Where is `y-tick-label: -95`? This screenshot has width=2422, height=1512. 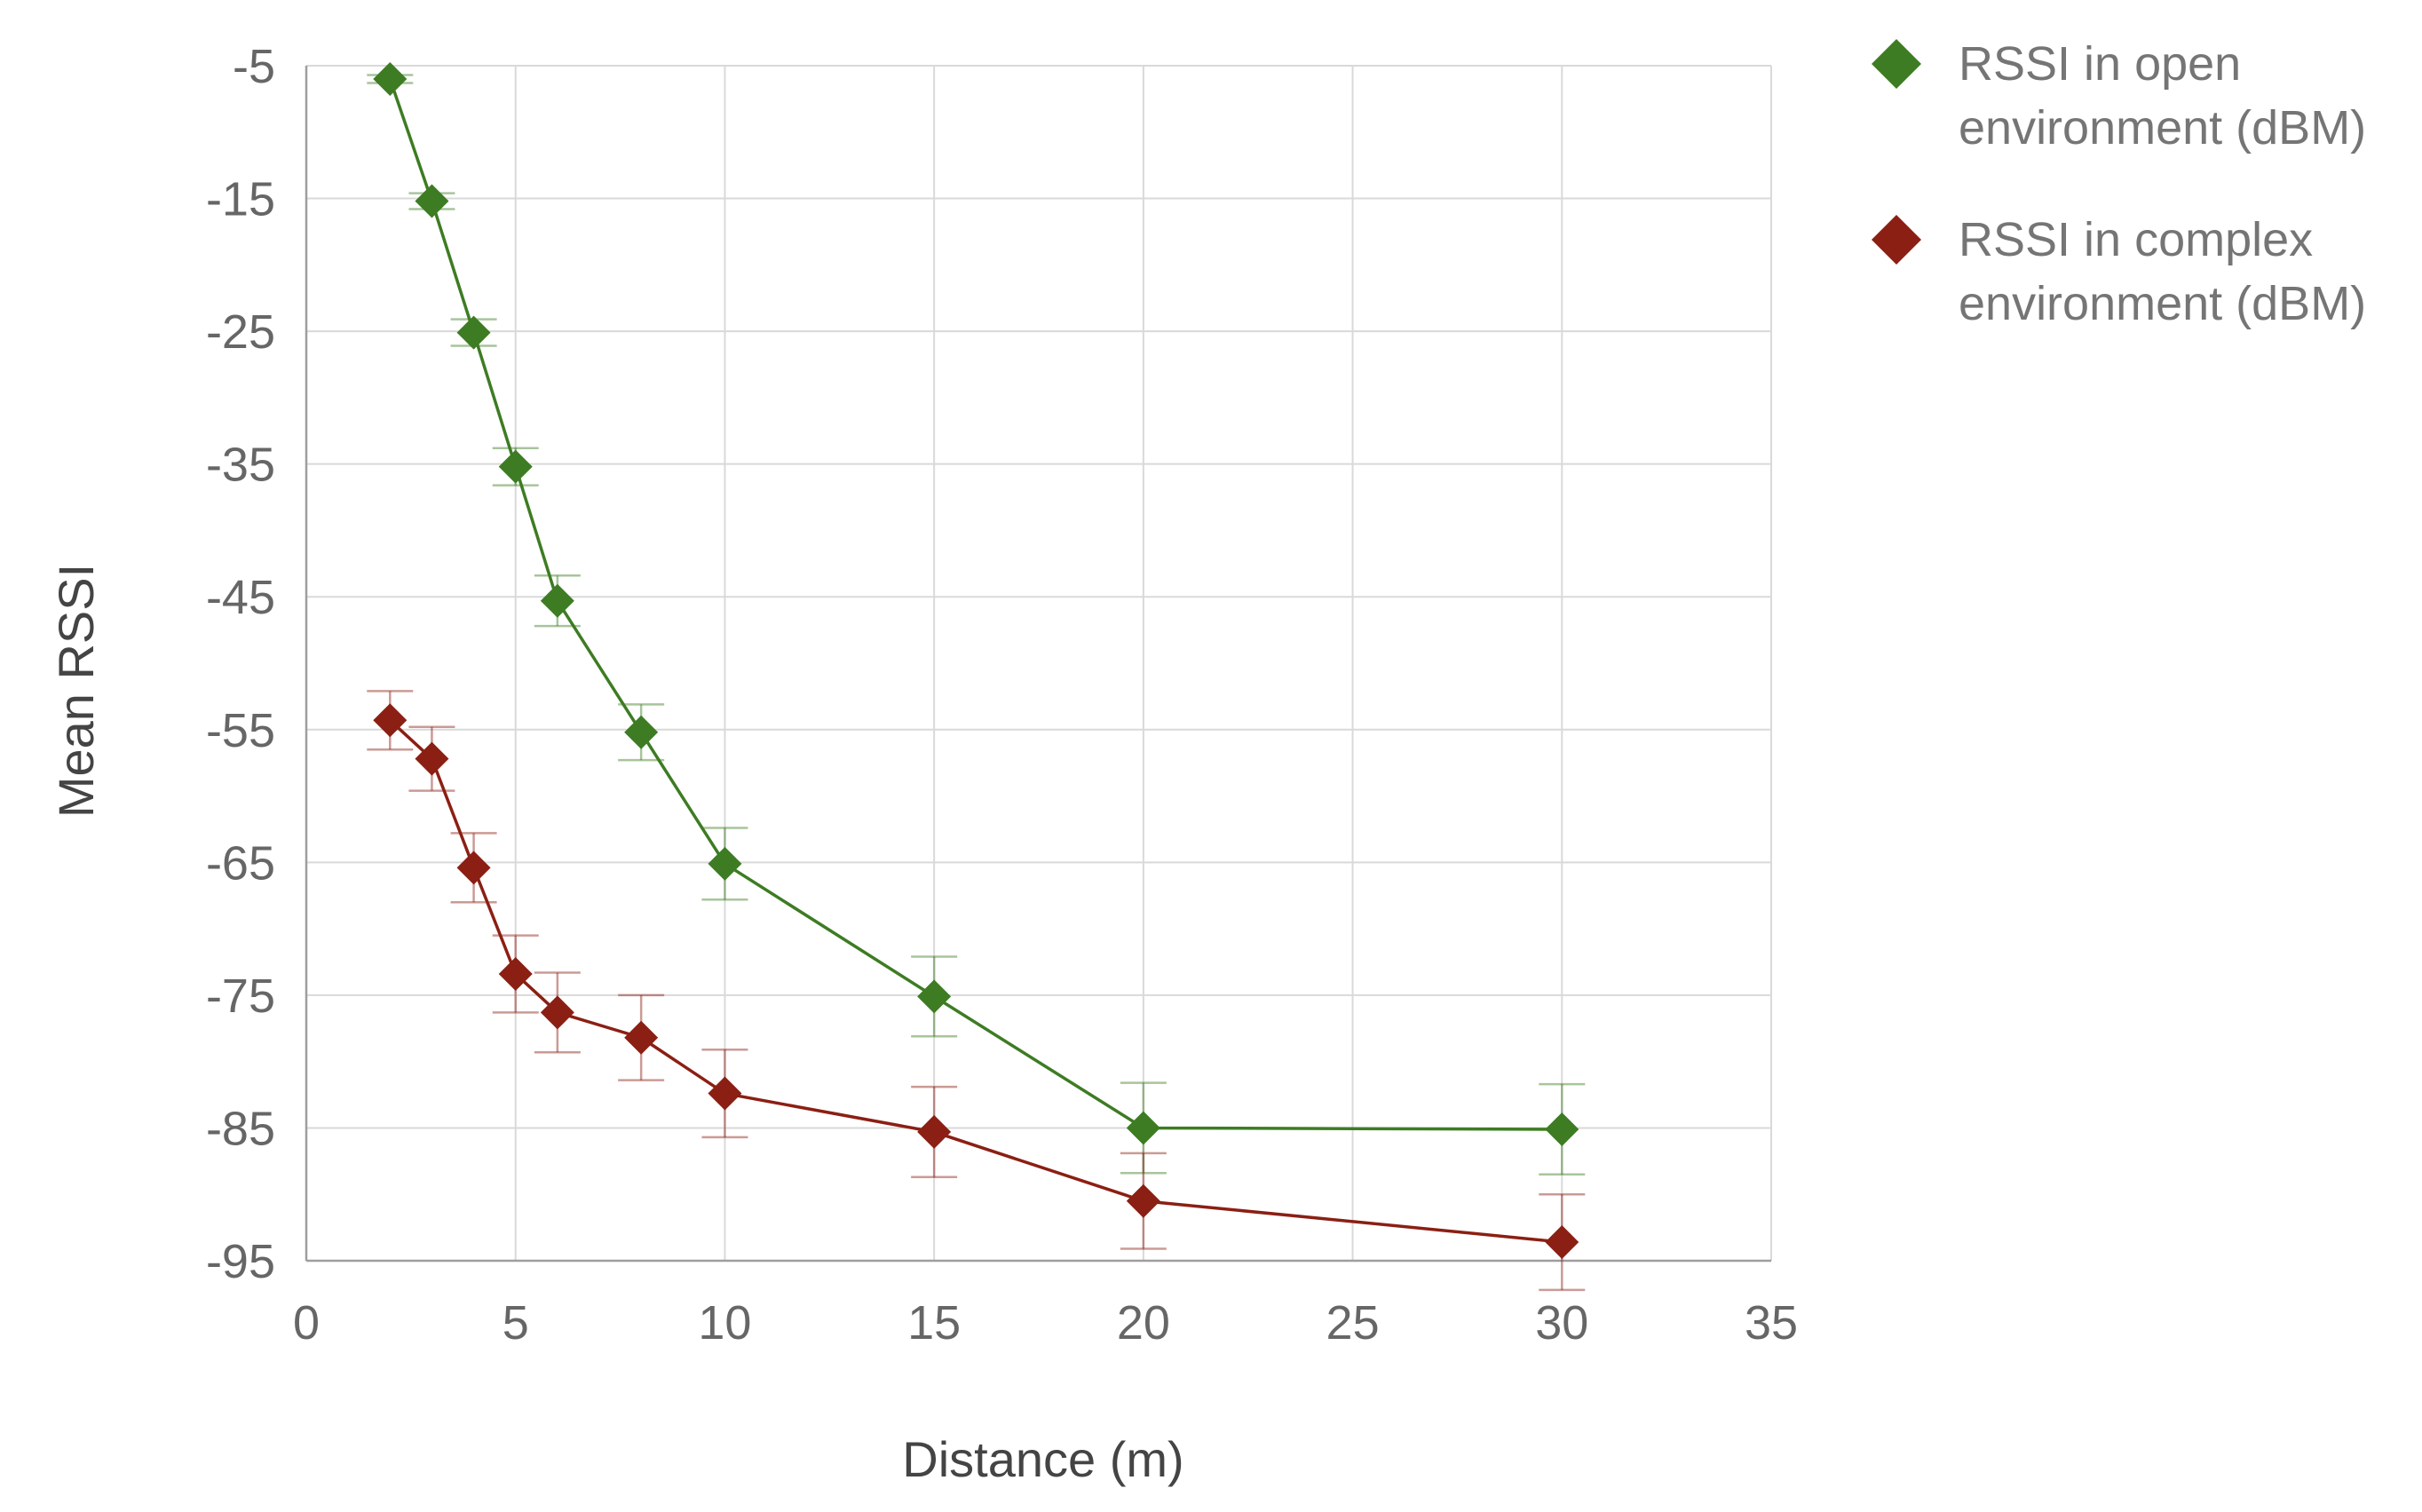
y-tick-label: -95 is located at coordinates (240, 1261).